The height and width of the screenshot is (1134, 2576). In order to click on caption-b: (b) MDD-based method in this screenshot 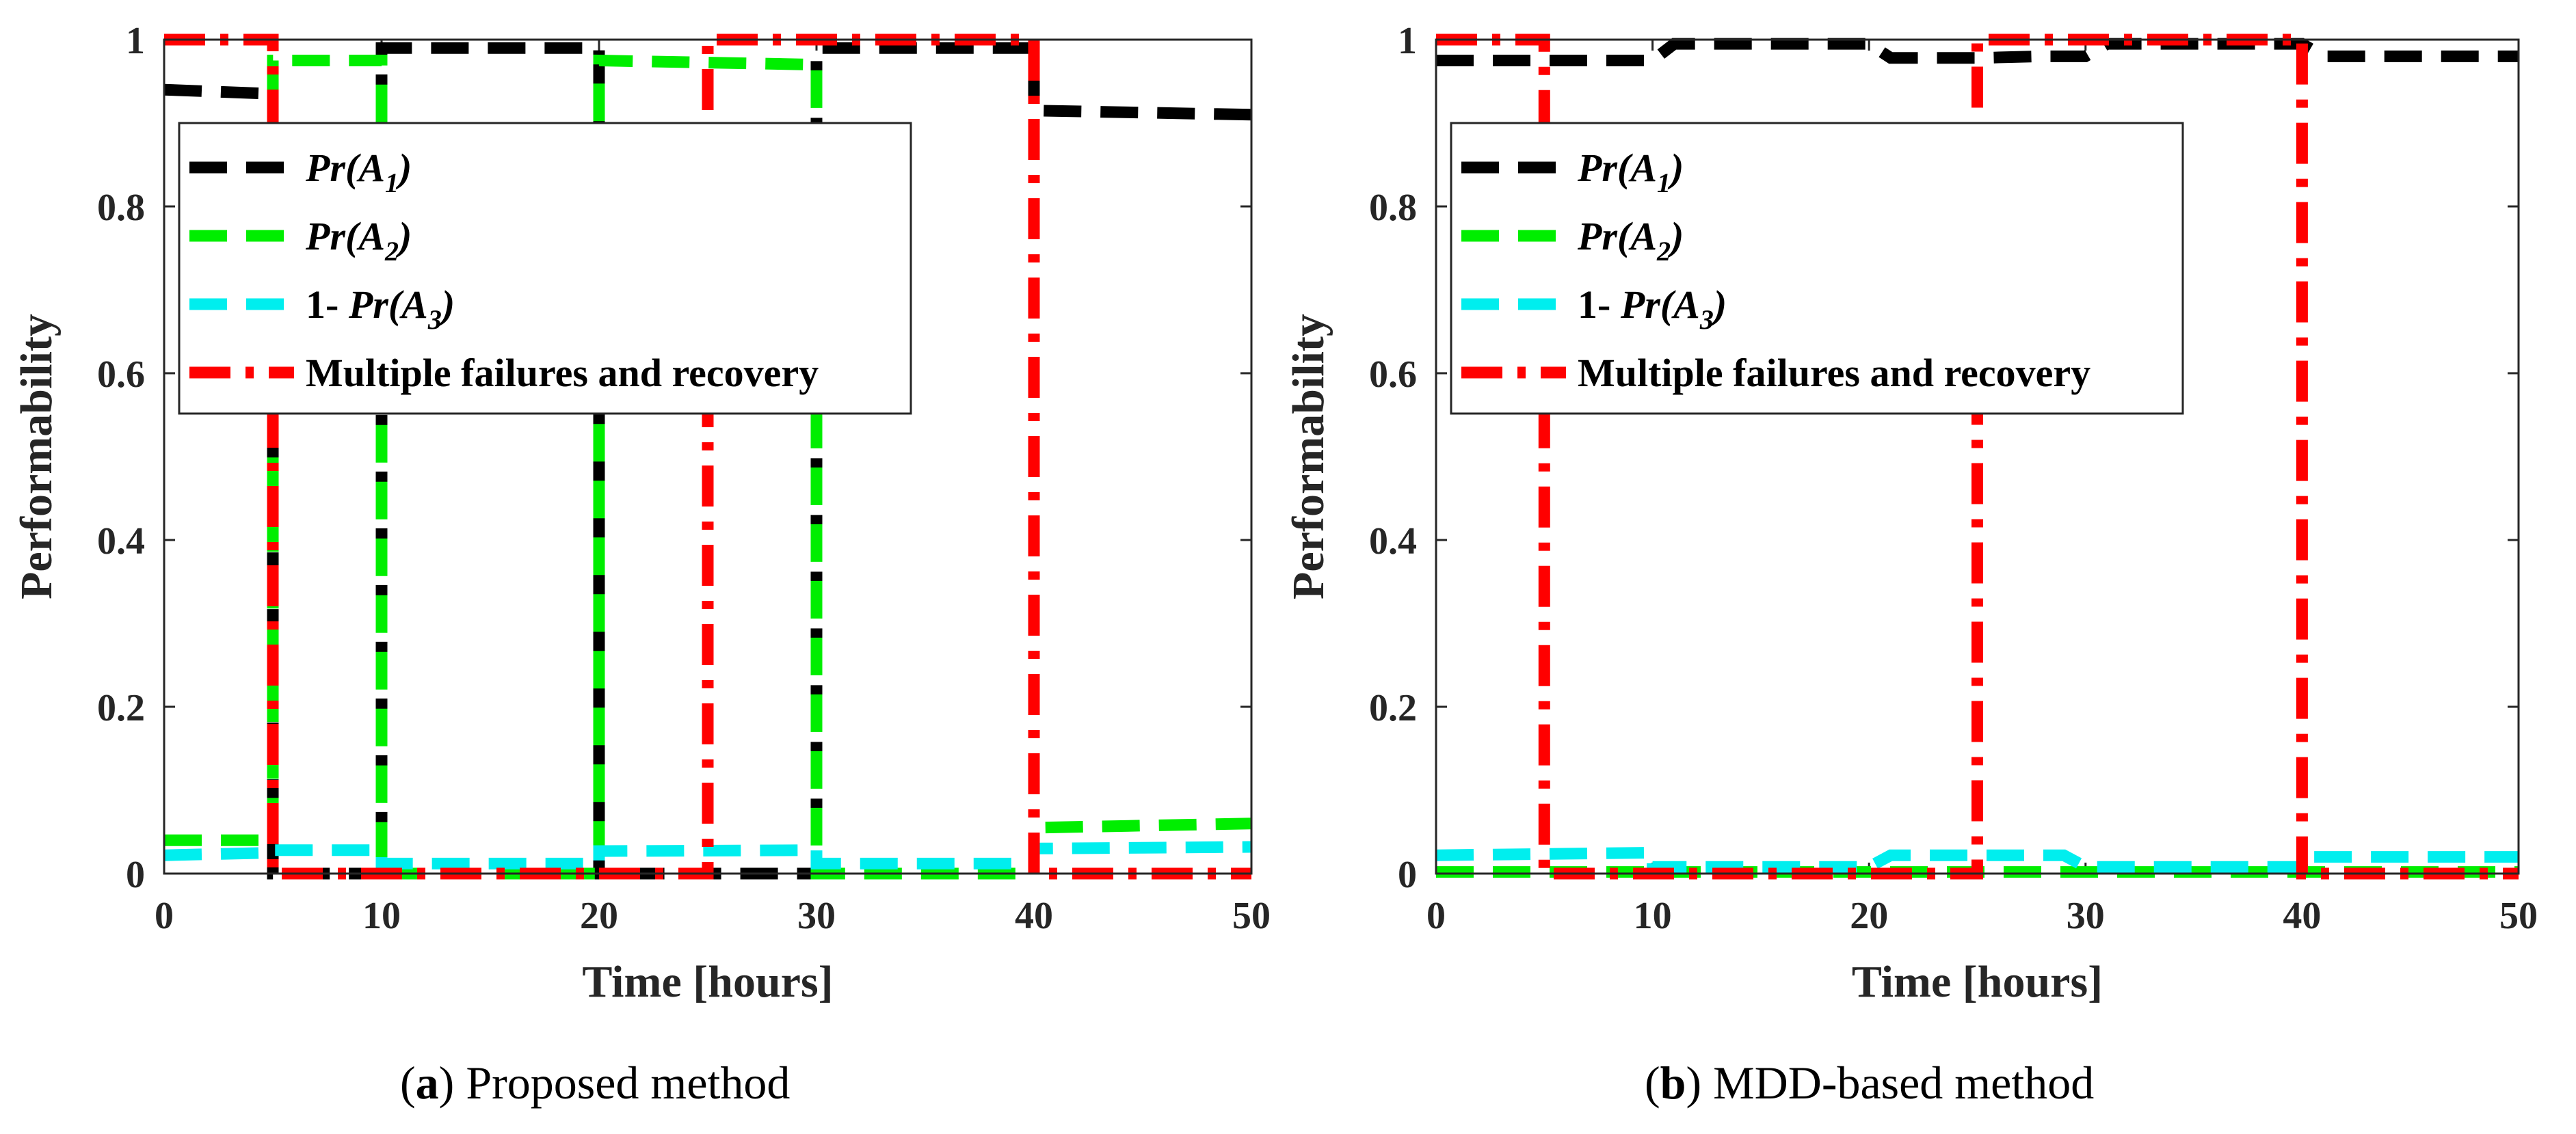, I will do `click(1870, 1083)`.